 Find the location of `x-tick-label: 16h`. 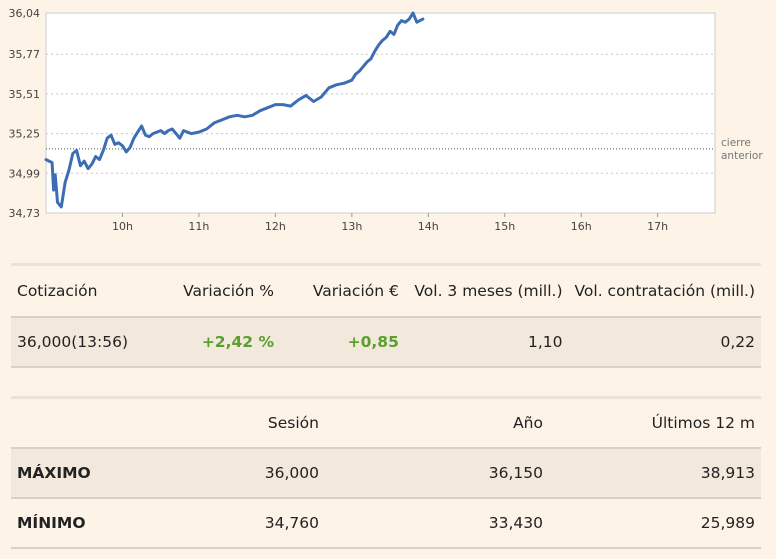

x-tick-label: 16h is located at coordinates (581, 226).